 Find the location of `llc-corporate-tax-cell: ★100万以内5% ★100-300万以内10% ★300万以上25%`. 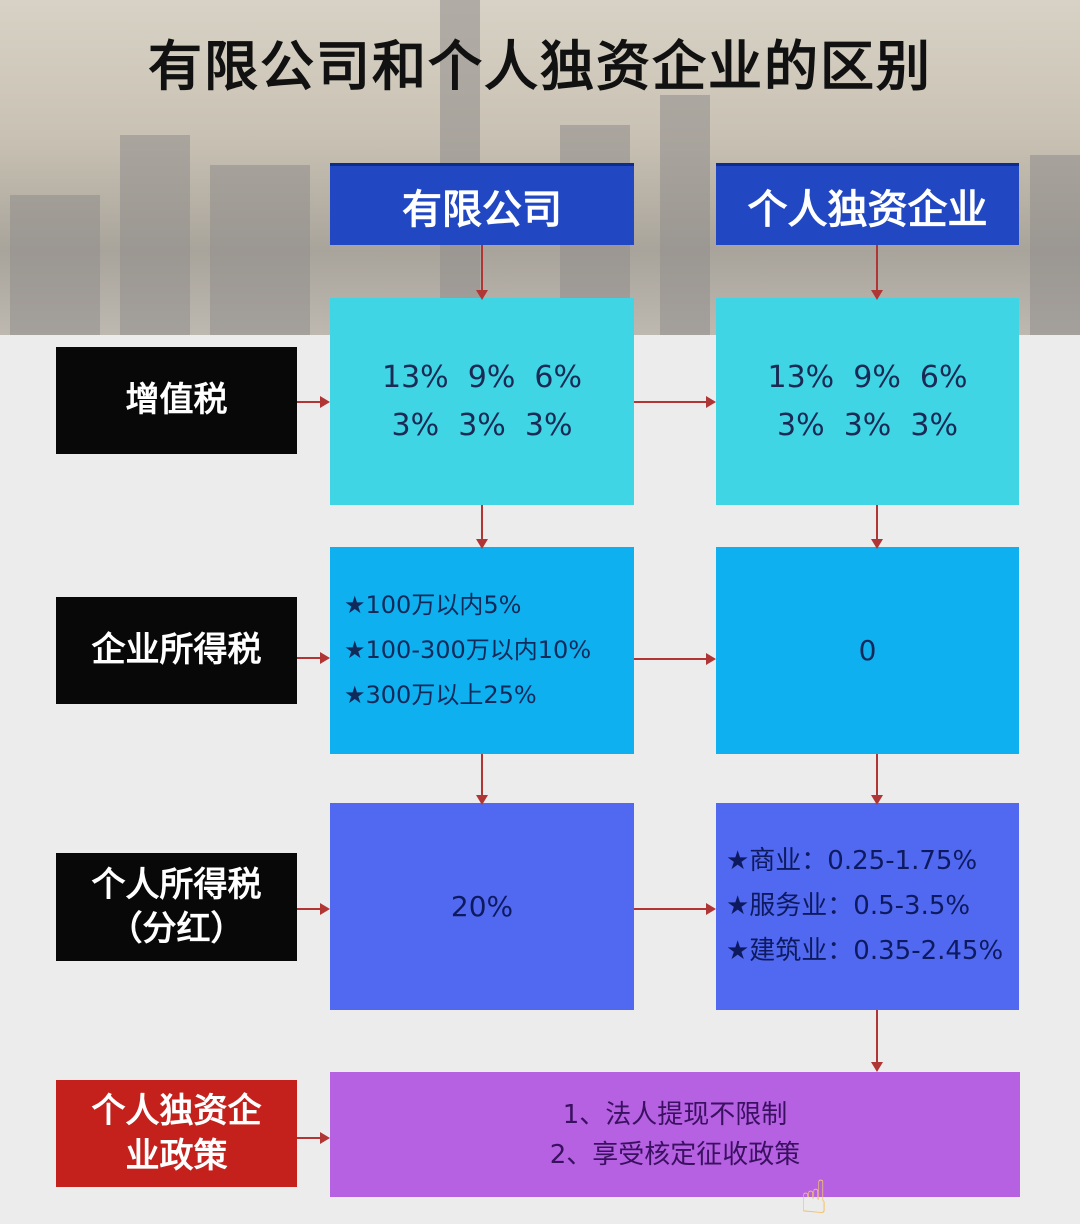

llc-corporate-tax-cell: ★100万以内5% ★100-300万以内10% ★300万以上25% is located at coordinates (482, 650).